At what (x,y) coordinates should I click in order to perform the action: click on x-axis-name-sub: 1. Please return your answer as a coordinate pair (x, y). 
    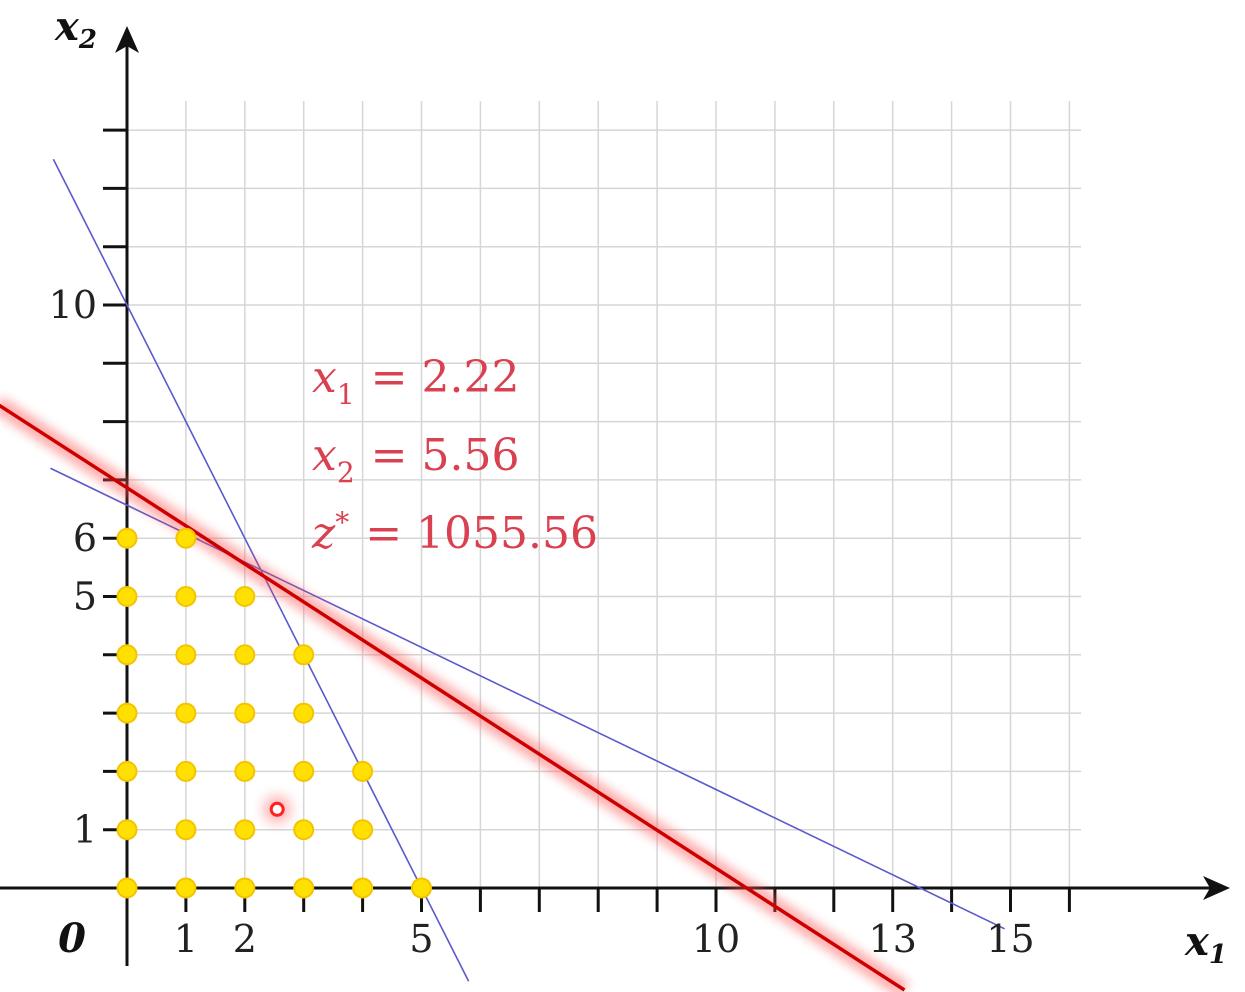
    Looking at the image, I should click on (1218, 955).